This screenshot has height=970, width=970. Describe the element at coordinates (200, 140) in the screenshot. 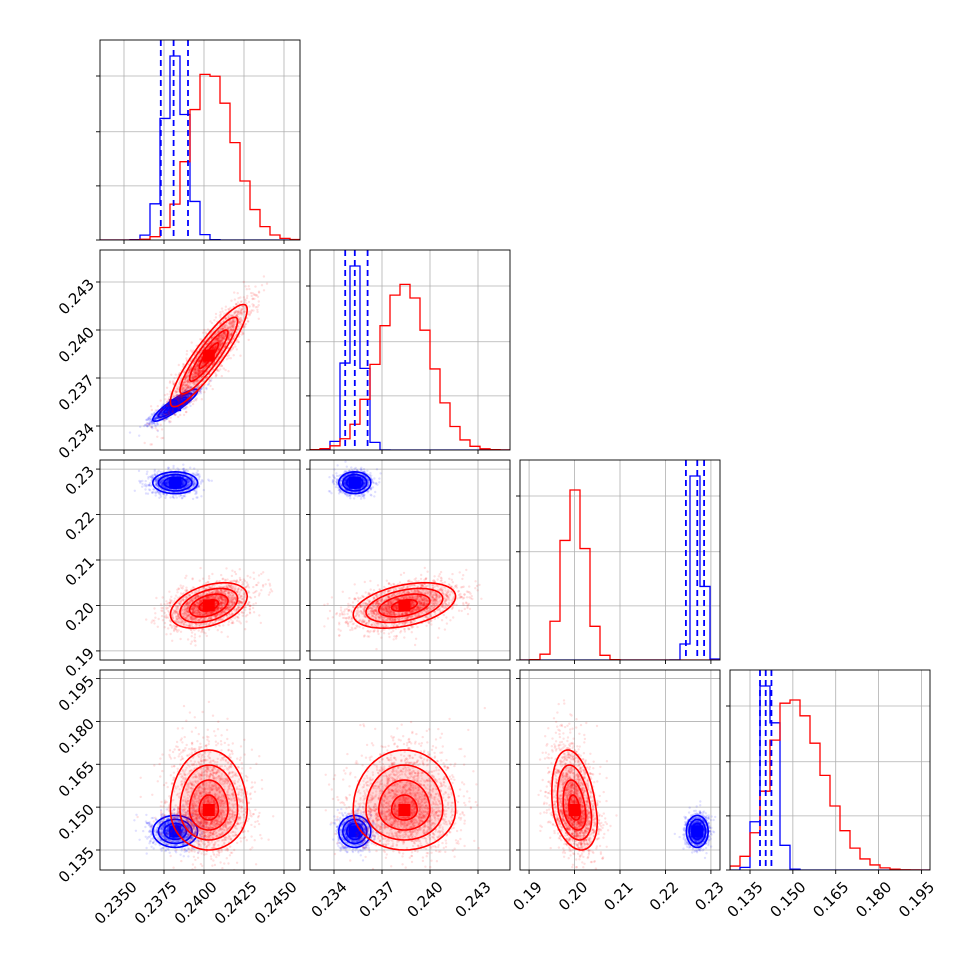

I see `panel-frame` at that location.